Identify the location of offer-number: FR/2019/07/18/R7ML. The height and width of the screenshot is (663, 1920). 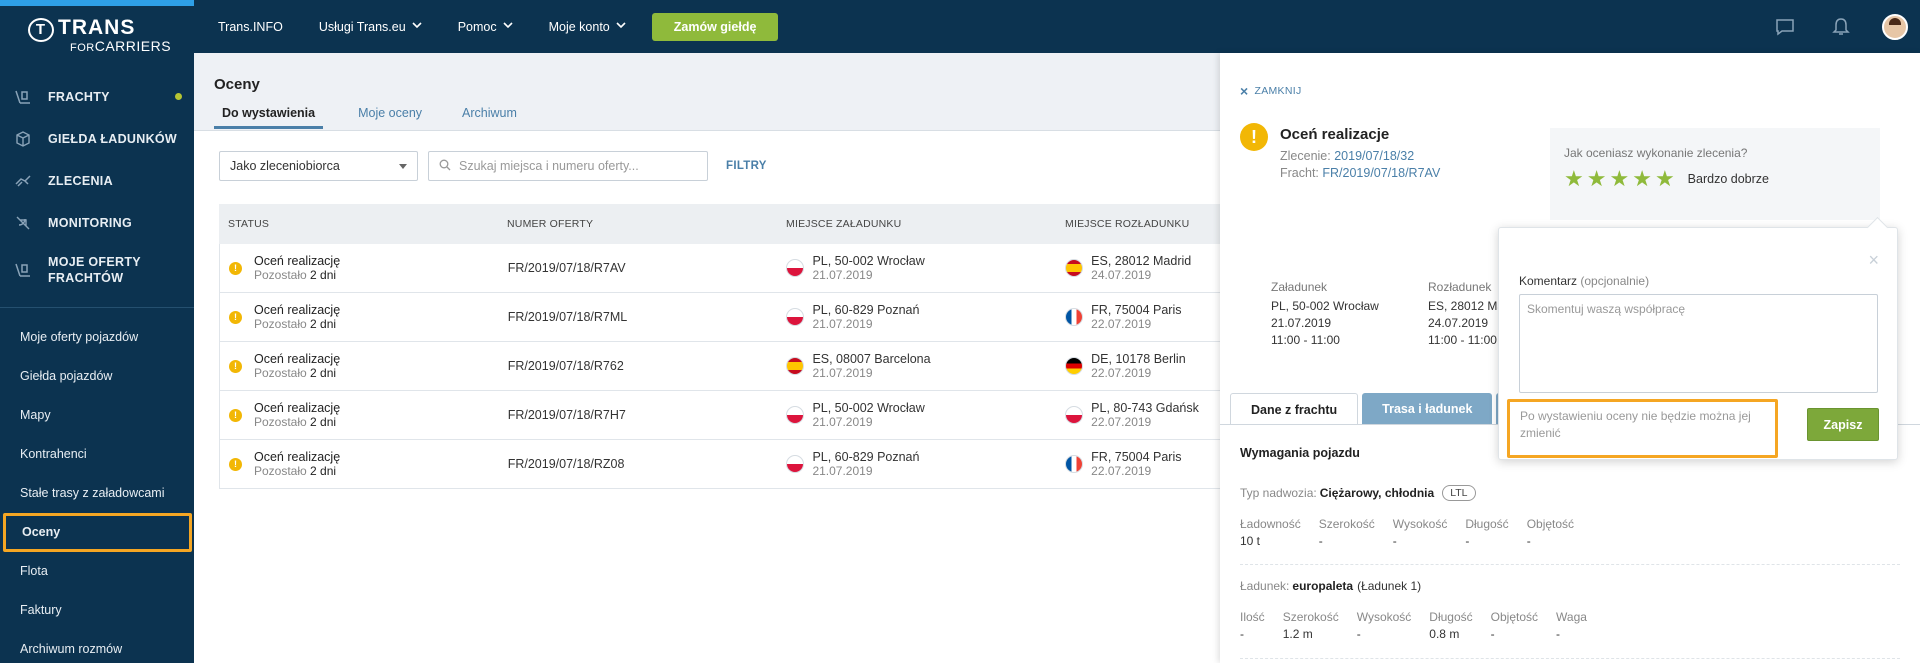
(567, 317).